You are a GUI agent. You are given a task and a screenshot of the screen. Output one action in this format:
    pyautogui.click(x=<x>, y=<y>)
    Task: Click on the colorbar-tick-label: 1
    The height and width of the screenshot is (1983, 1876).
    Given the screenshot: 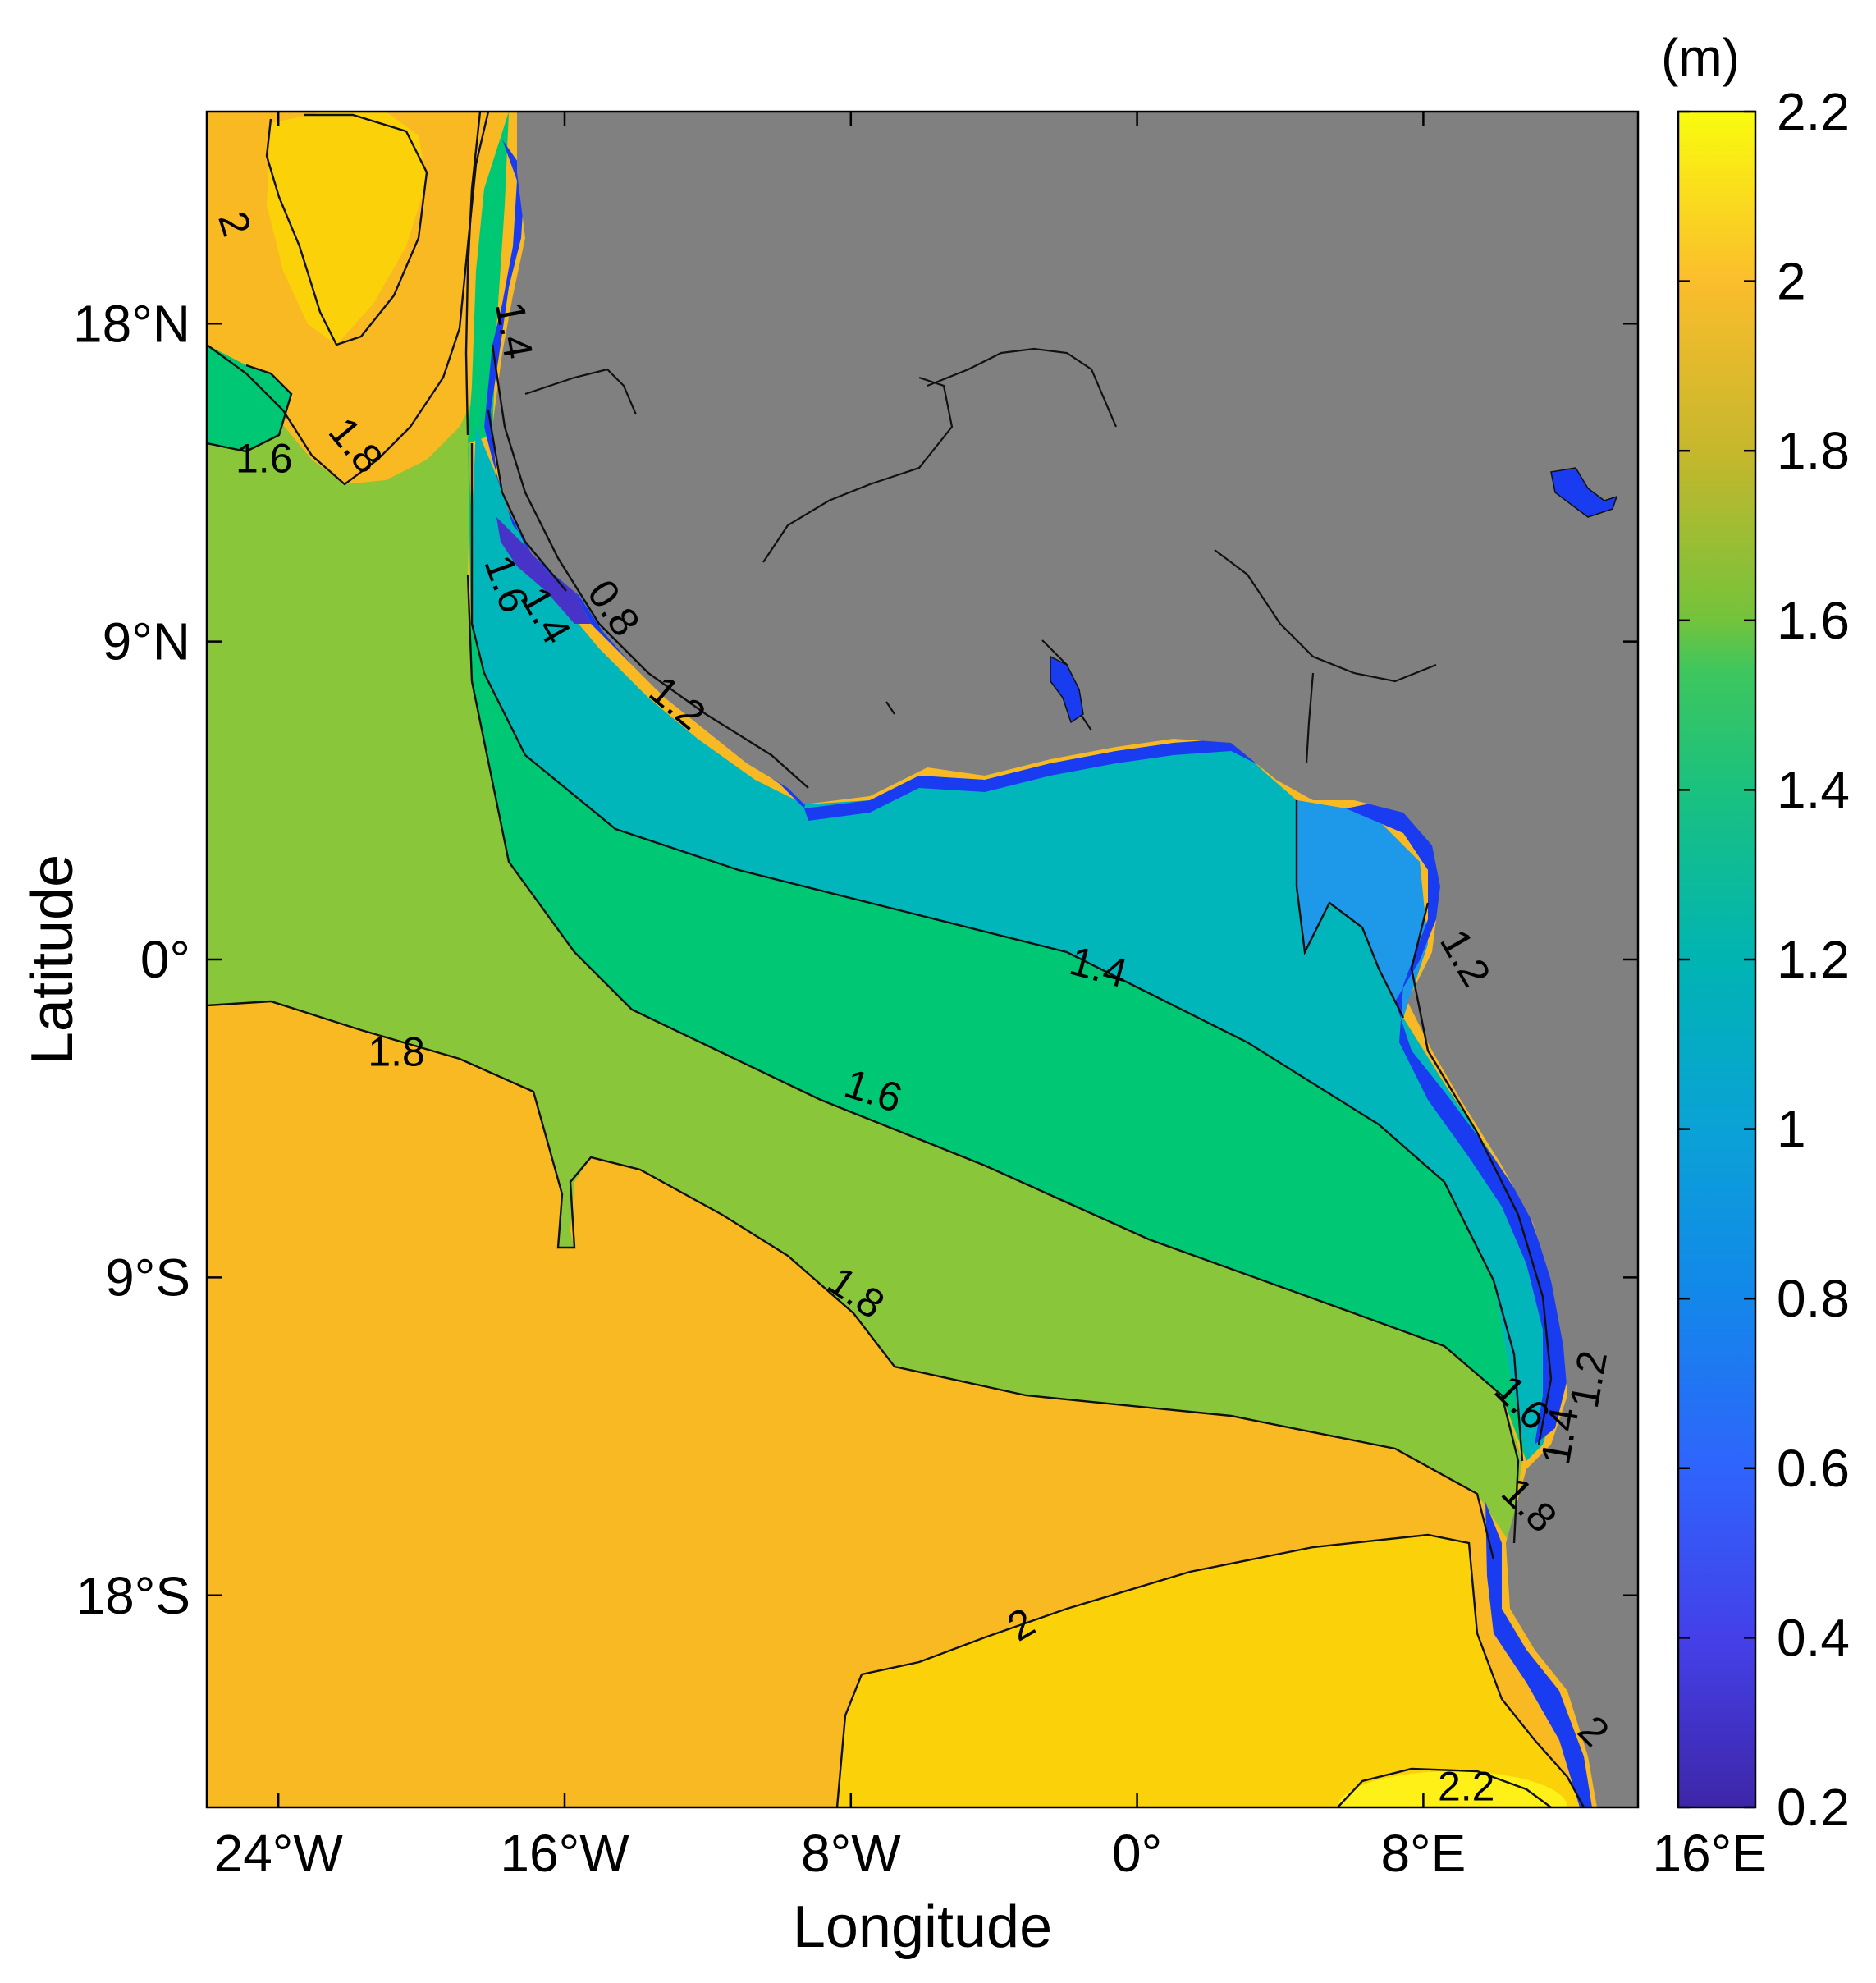 What is the action you would take?
    pyautogui.click(x=1792, y=1129)
    